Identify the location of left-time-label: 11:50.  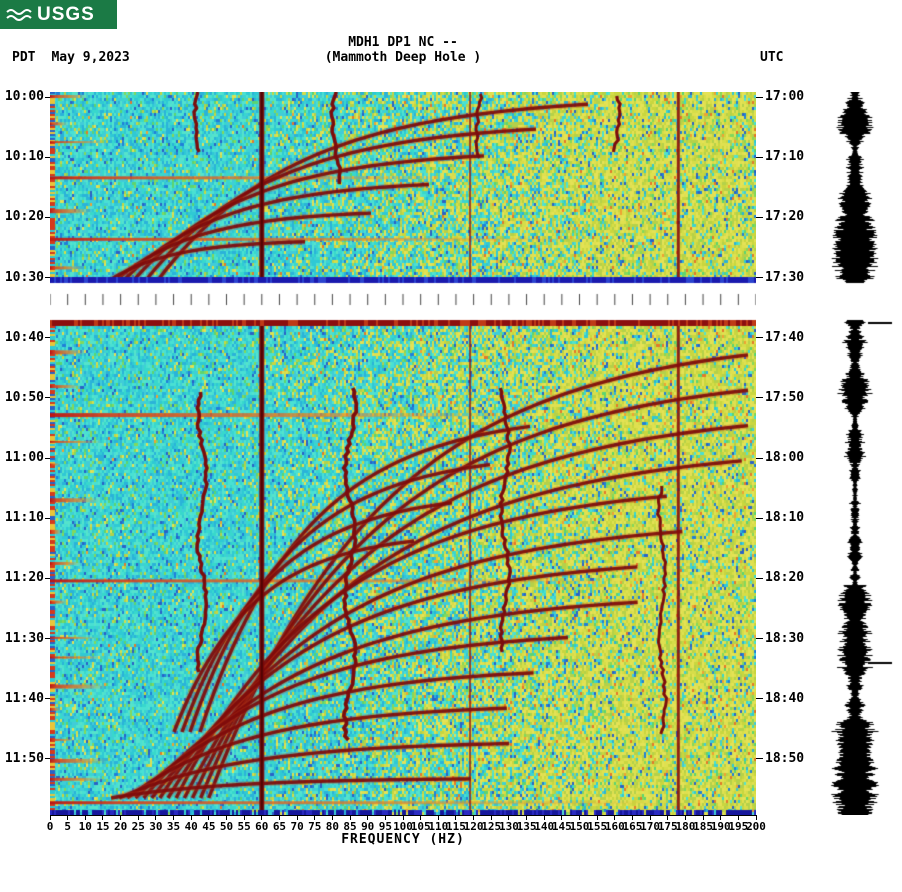
(24, 758).